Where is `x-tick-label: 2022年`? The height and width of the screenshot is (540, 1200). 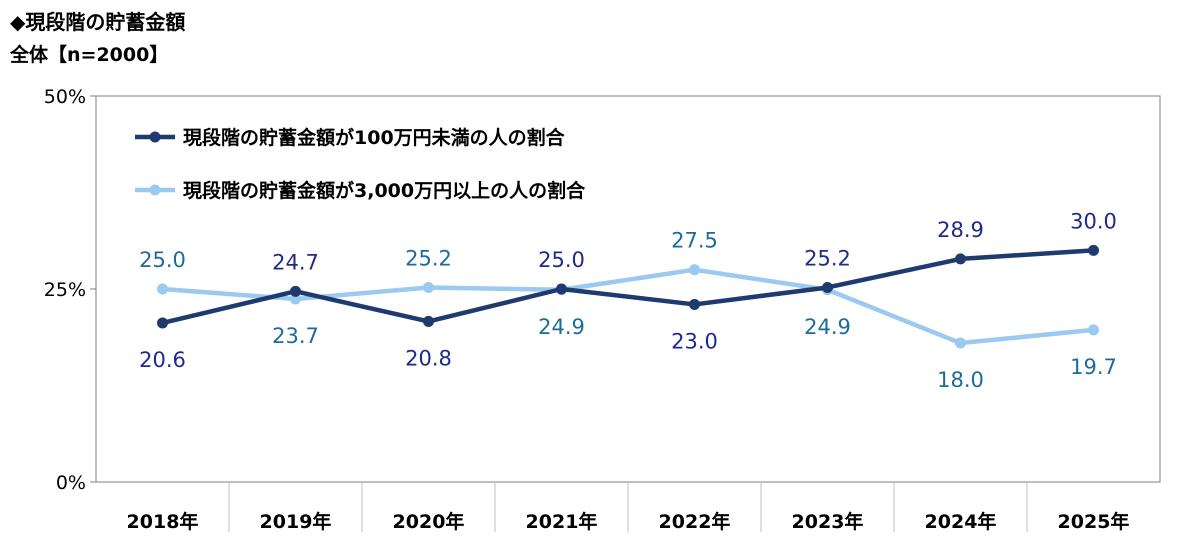 x-tick-label: 2022年 is located at coordinates (695, 521).